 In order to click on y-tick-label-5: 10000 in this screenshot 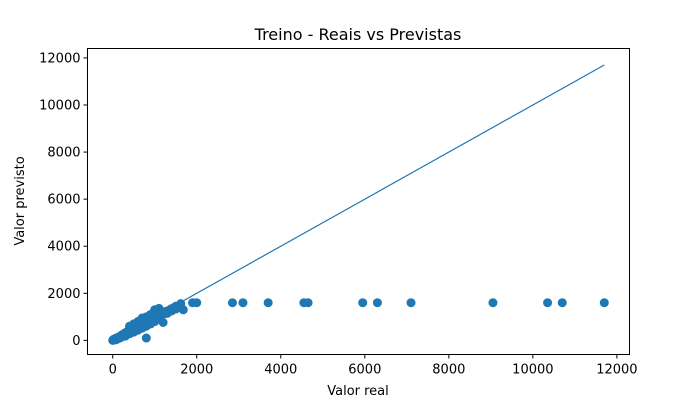, I will do `click(59, 105)`.